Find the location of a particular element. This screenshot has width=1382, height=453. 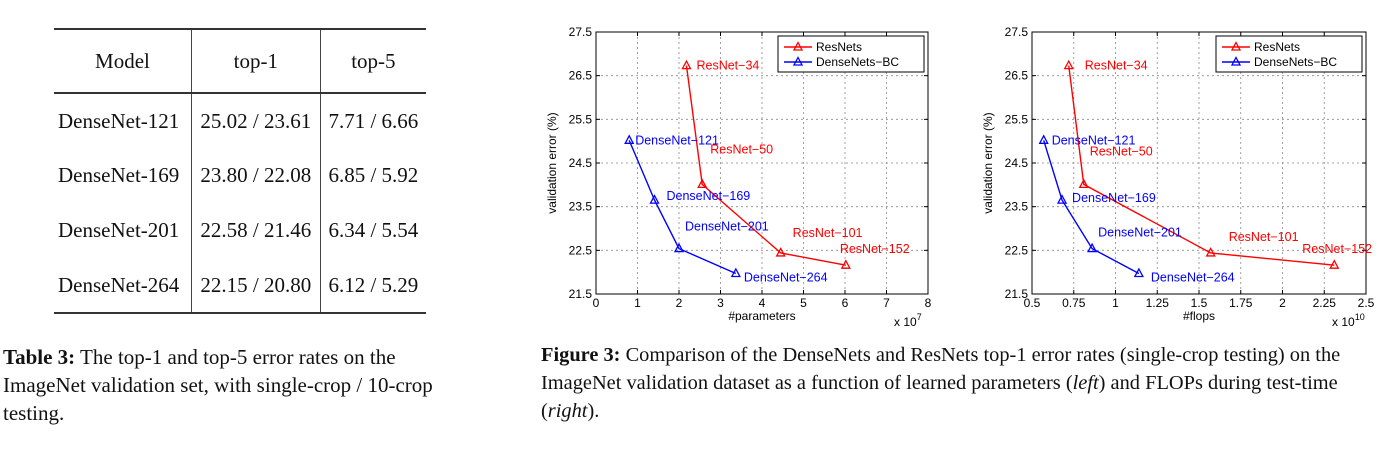

x-tick-label: 2.5 is located at coordinates (1366, 303).